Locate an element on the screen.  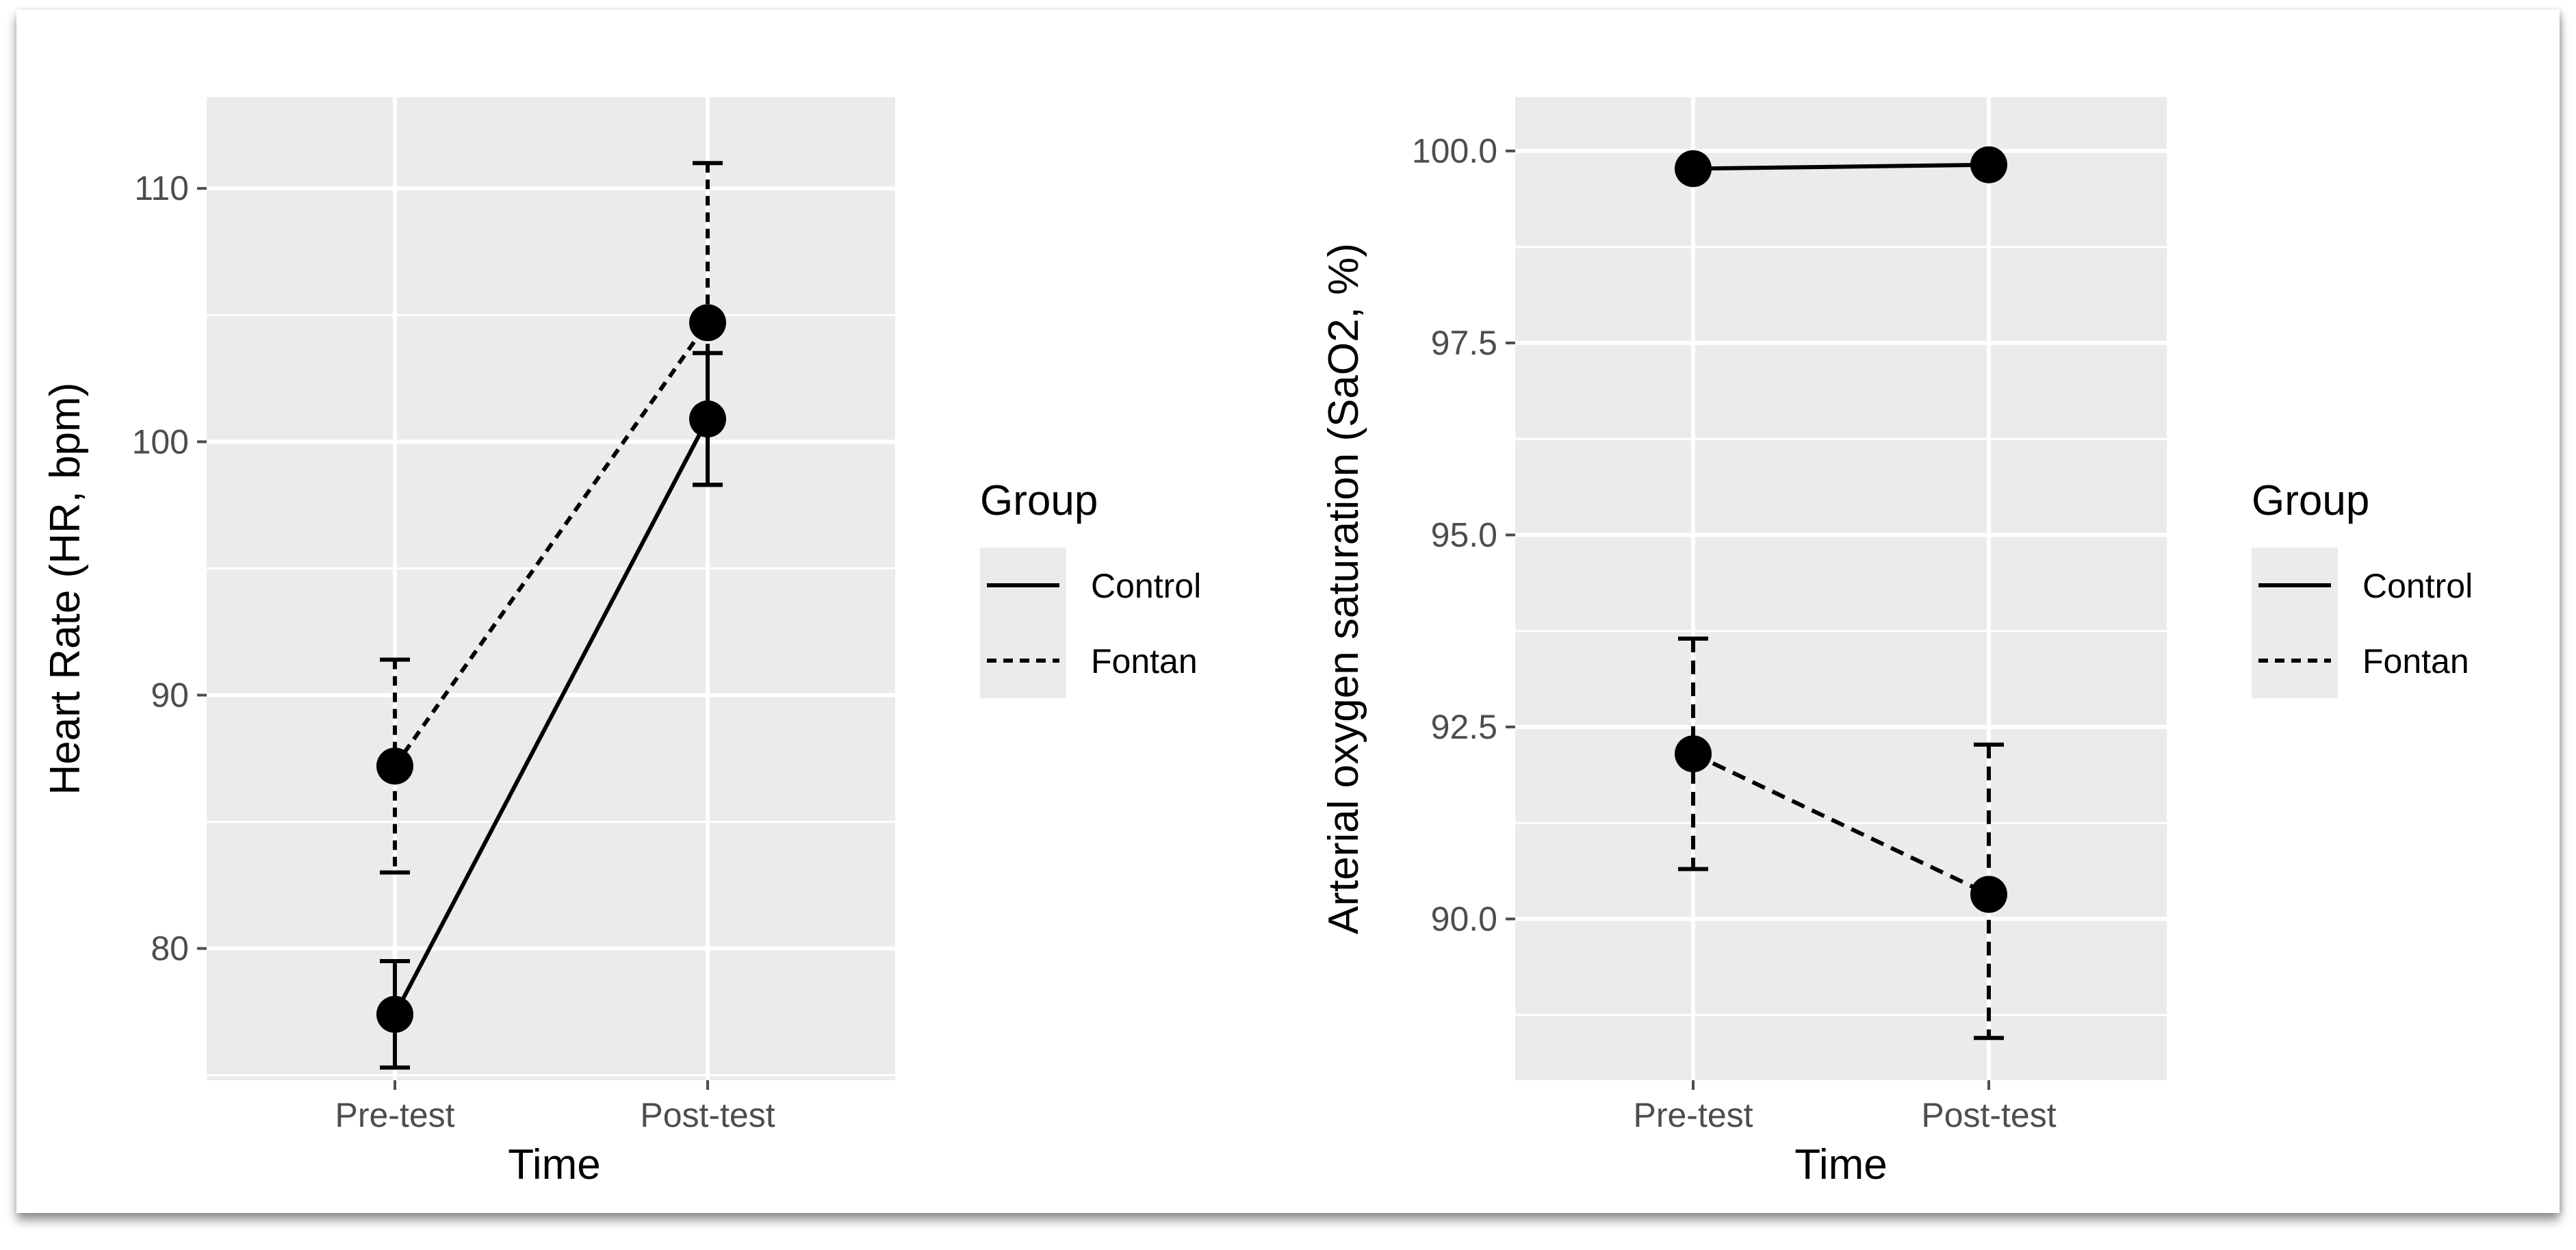
sao2-x-ticks: Pre-test Post-test is located at coordinates (1845, 1107).